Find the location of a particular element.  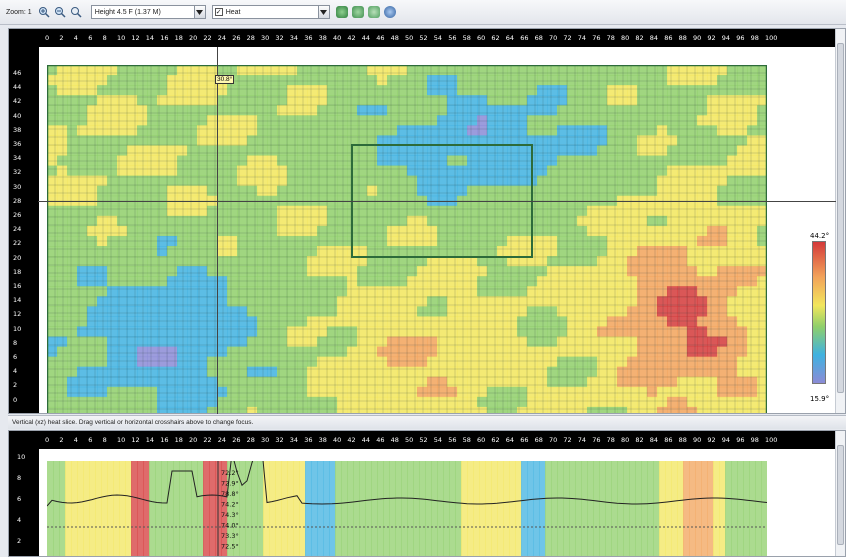

slice-scrollbar is located at coordinates (840, 493).